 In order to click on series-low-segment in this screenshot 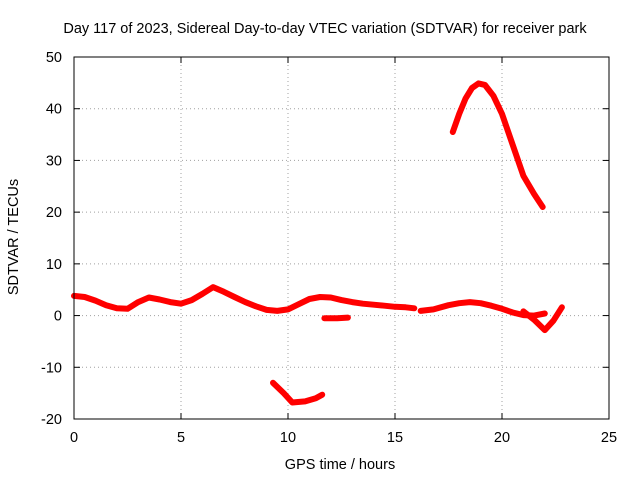, I will do `click(298, 392)`.